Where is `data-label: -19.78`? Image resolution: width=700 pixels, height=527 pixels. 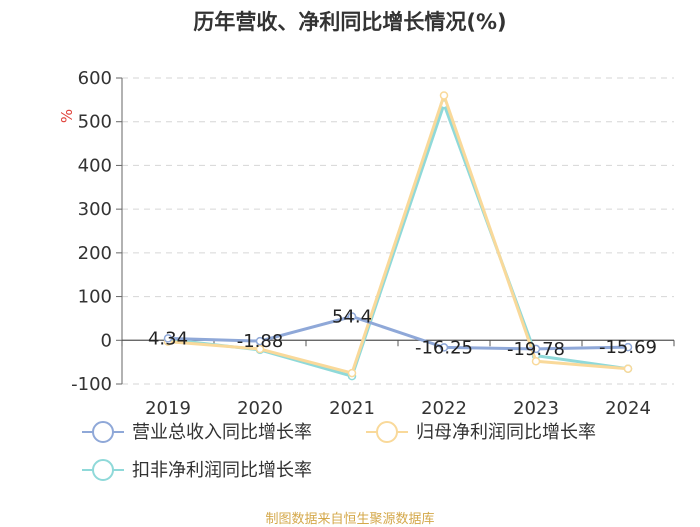
data-label: -19.78 is located at coordinates (536, 349).